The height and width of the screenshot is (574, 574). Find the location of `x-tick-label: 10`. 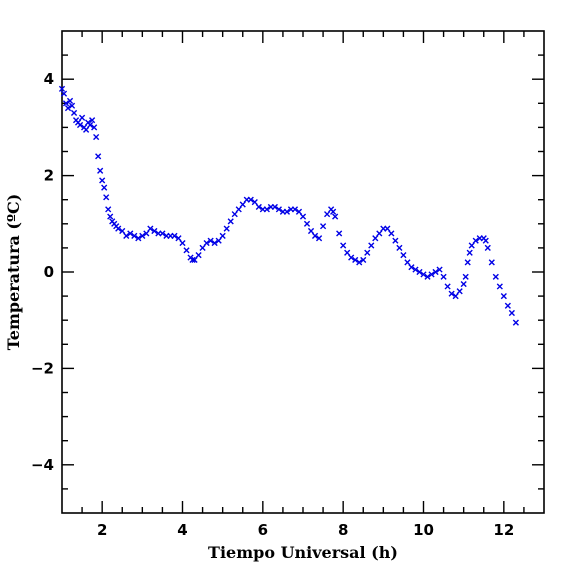

x-tick-label: 10 is located at coordinates (423, 530).